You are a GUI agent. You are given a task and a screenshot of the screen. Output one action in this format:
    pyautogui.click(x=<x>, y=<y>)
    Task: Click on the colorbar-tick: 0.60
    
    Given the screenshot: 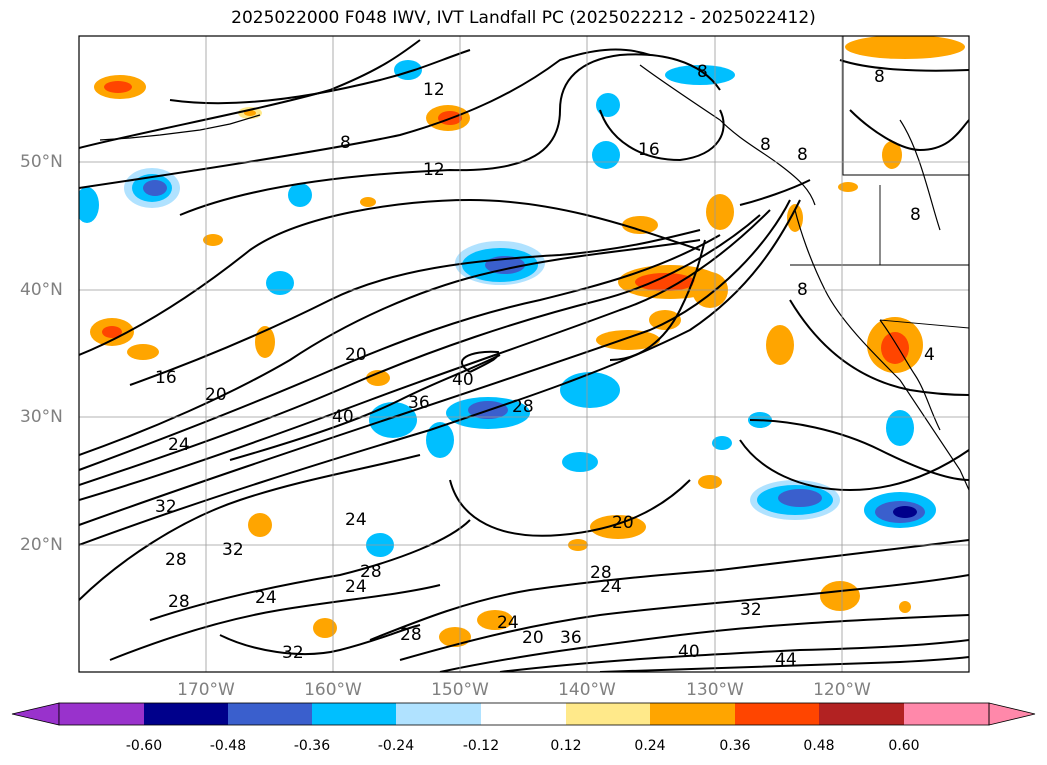 What is the action you would take?
    pyautogui.click(x=904, y=746)
    